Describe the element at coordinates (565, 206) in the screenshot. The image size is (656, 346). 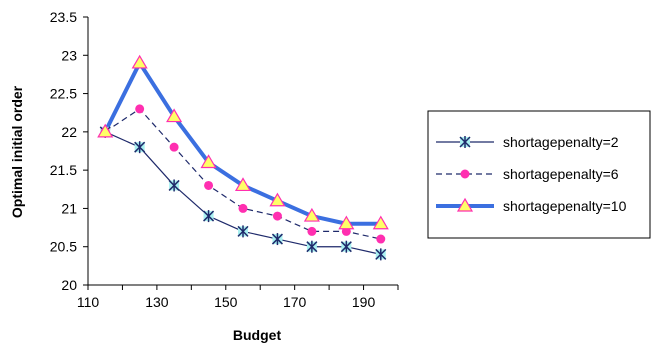
I see `legend-label: shortagepenalty=10` at that location.